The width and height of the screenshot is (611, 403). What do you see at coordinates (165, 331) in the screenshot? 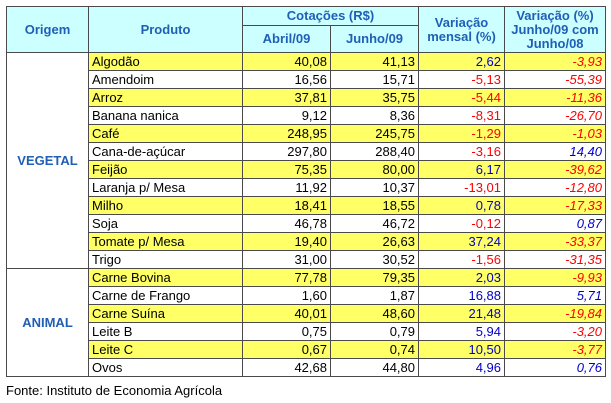
I see `cell-produto: Leite B` at bounding box center [165, 331].